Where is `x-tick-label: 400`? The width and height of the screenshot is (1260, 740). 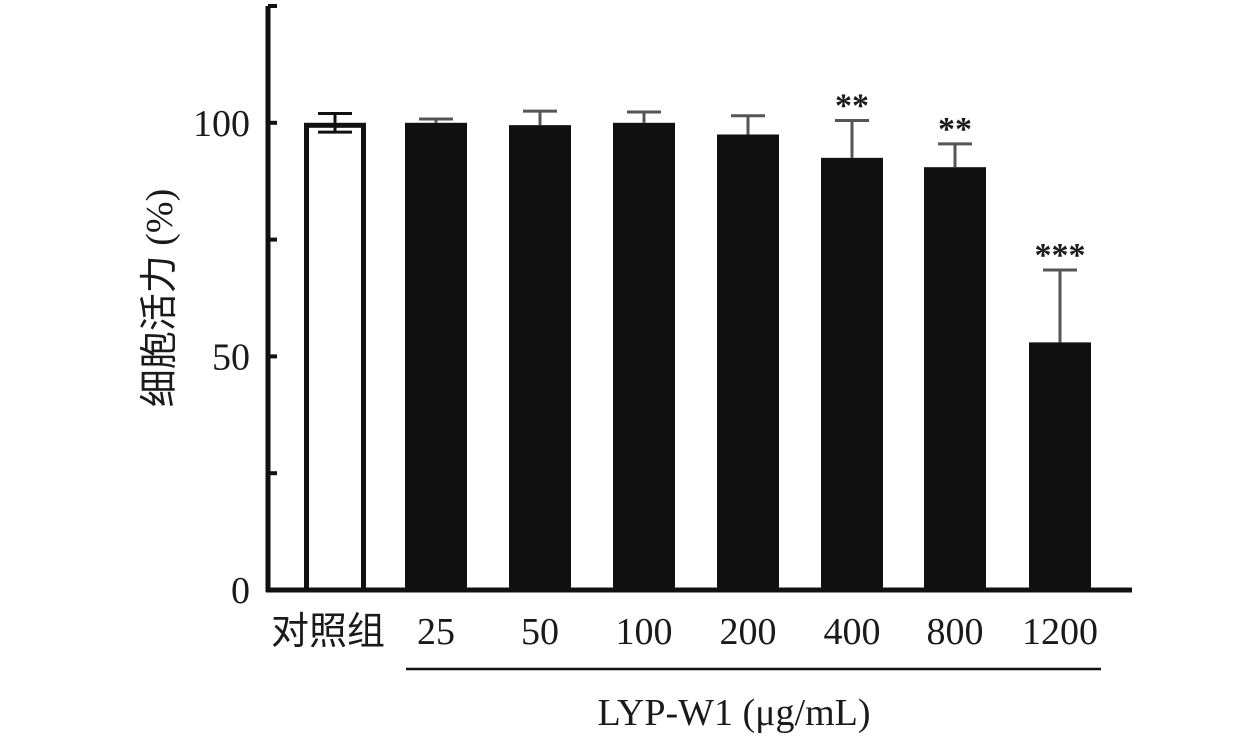
x-tick-label: 400 is located at coordinates (852, 632).